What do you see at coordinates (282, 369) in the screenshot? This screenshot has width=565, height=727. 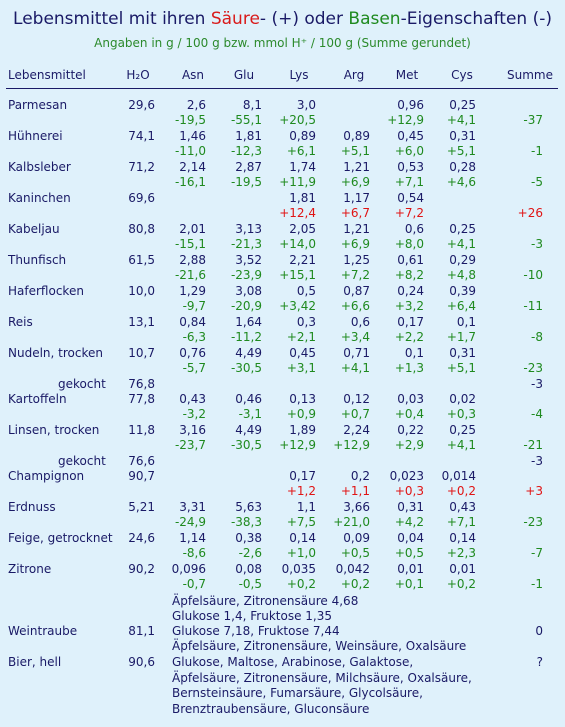 I see `table-row: -5,7 -30,5 +3,1 +4,1 +1,3 +5,1 -23` at bounding box center [282, 369].